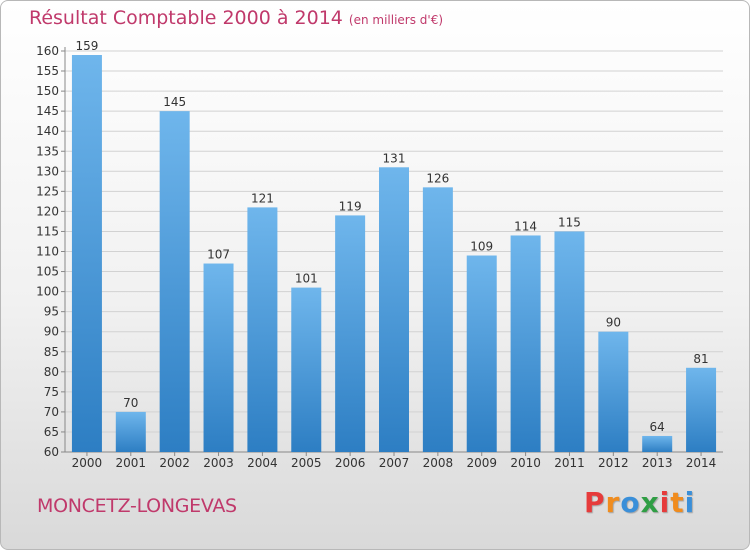 The image size is (750, 550). I want to click on y-tick-label: 65, so click(51, 432).